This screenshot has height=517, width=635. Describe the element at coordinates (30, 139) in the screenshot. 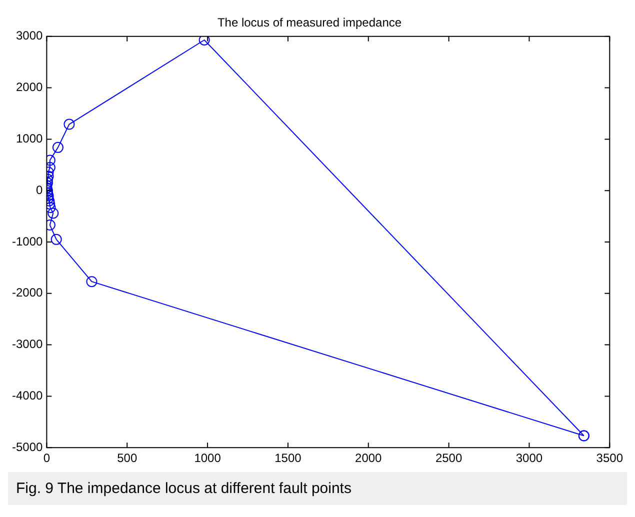

I see `y-tick-label: 1000` at that location.